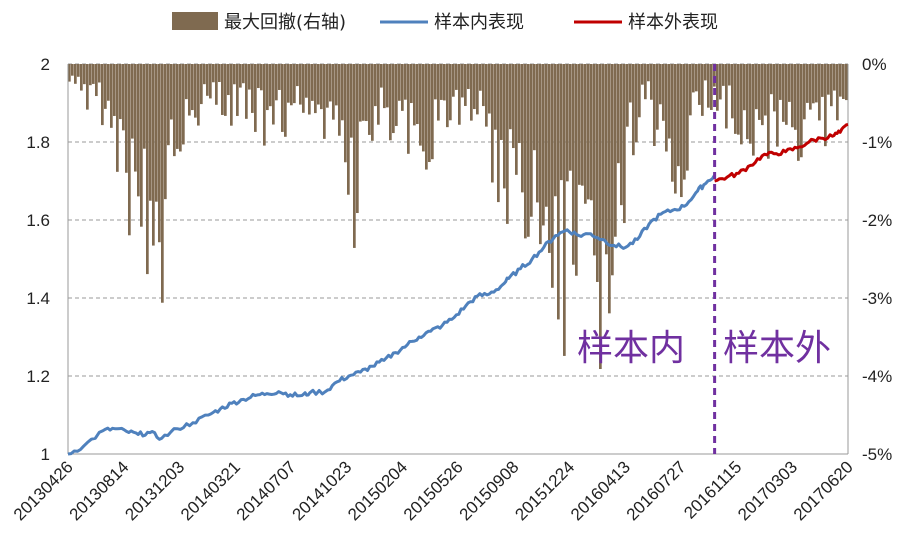 The width and height of the screenshot is (909, 546). What do you see at coordinates (877, 298) in the screenshot?
I see `right-tick-3: -3%` at bounding box center [877, 298].